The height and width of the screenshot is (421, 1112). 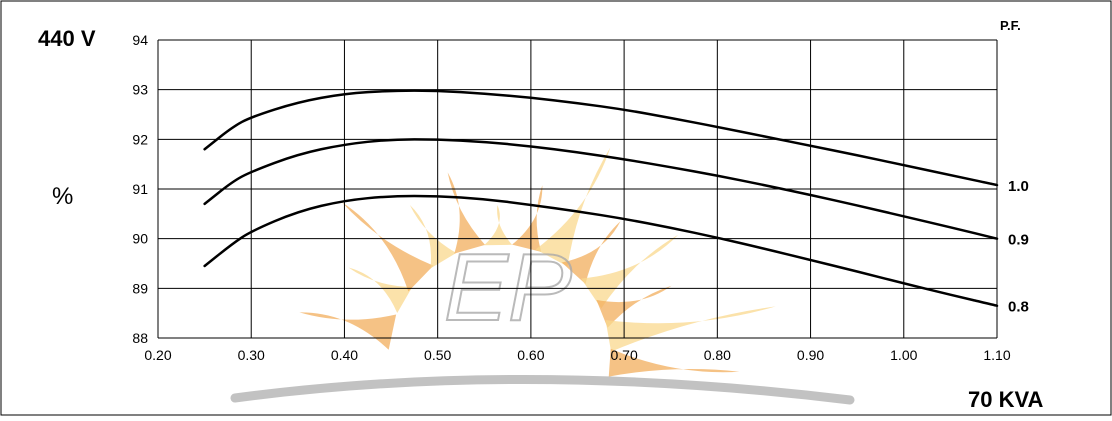 I want to click on watermark-swoosh, so click(x=542, y=389).